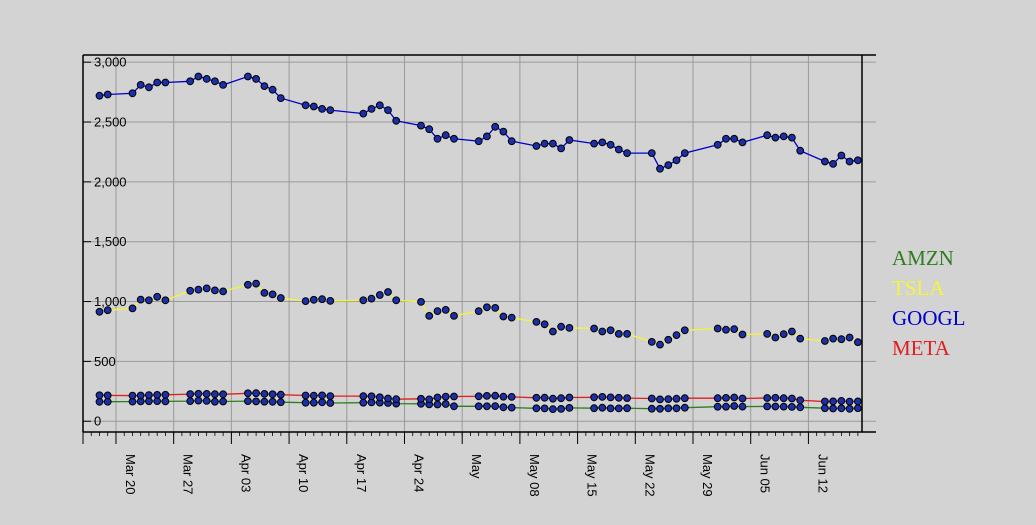 The height and width of the screenshot is (525, 1036). I want to click on series-meta, so click(478, 397).